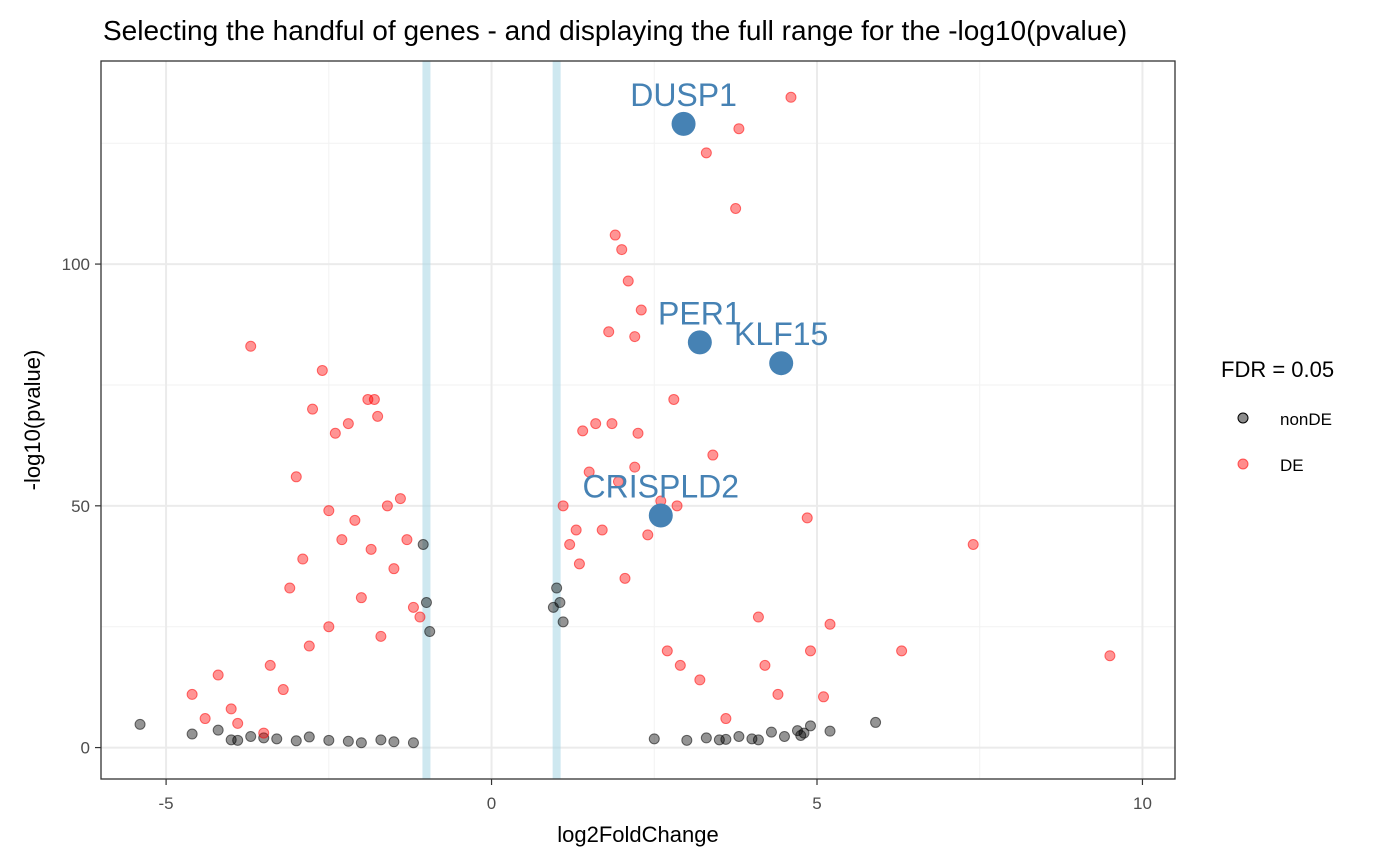 This screenshot has height=865, width=1400. Describe the element at coordinates (1277, 369) in the screenshot. I see `legend-title: FDR = 0.05` at that location.